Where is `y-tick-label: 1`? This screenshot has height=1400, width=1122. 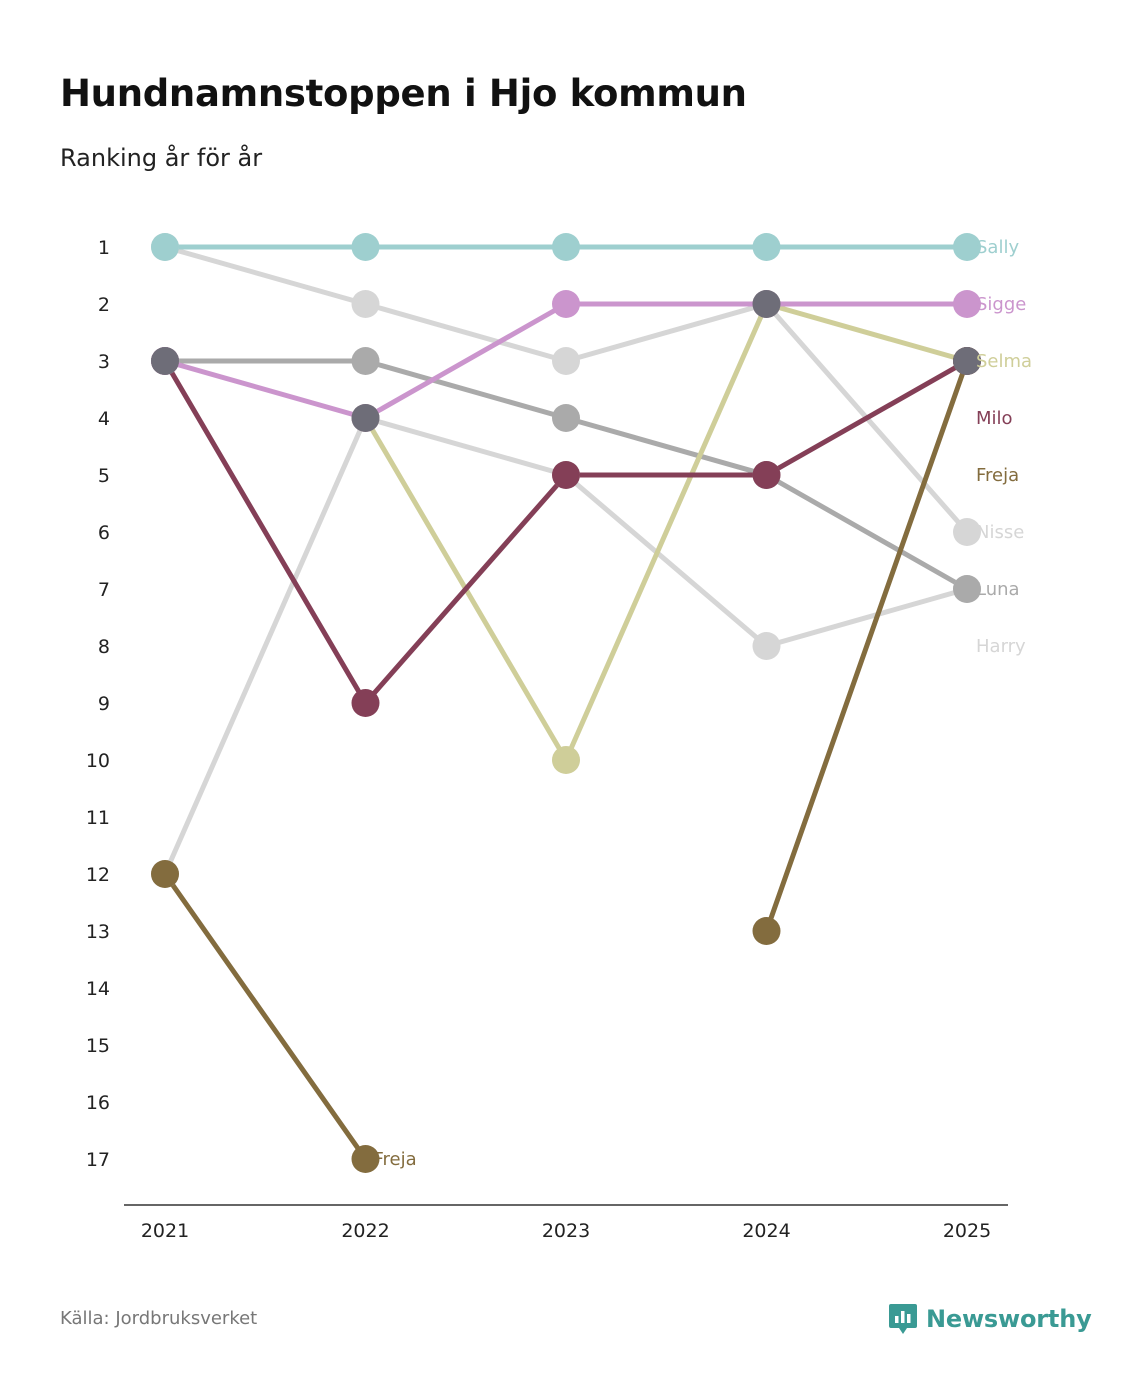
y-tick-label: 1 is located at coordinates (104, 248).